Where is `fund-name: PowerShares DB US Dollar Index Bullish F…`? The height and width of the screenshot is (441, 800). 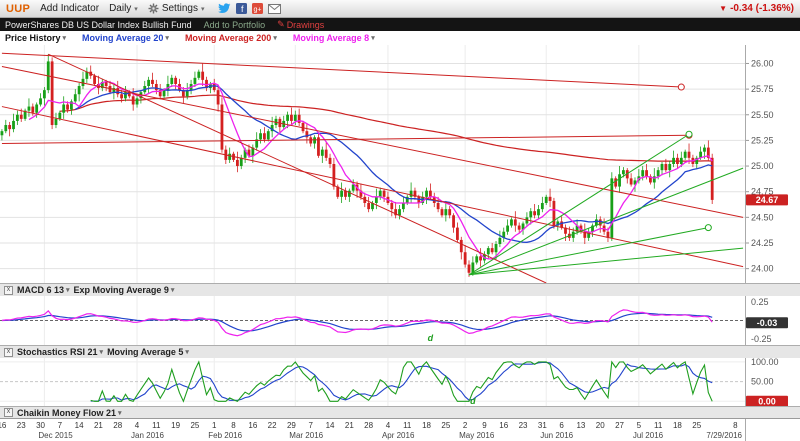 fund-name: PowerShares DB US Dollar Index Bullish F… is located at coordinates (98, 24).